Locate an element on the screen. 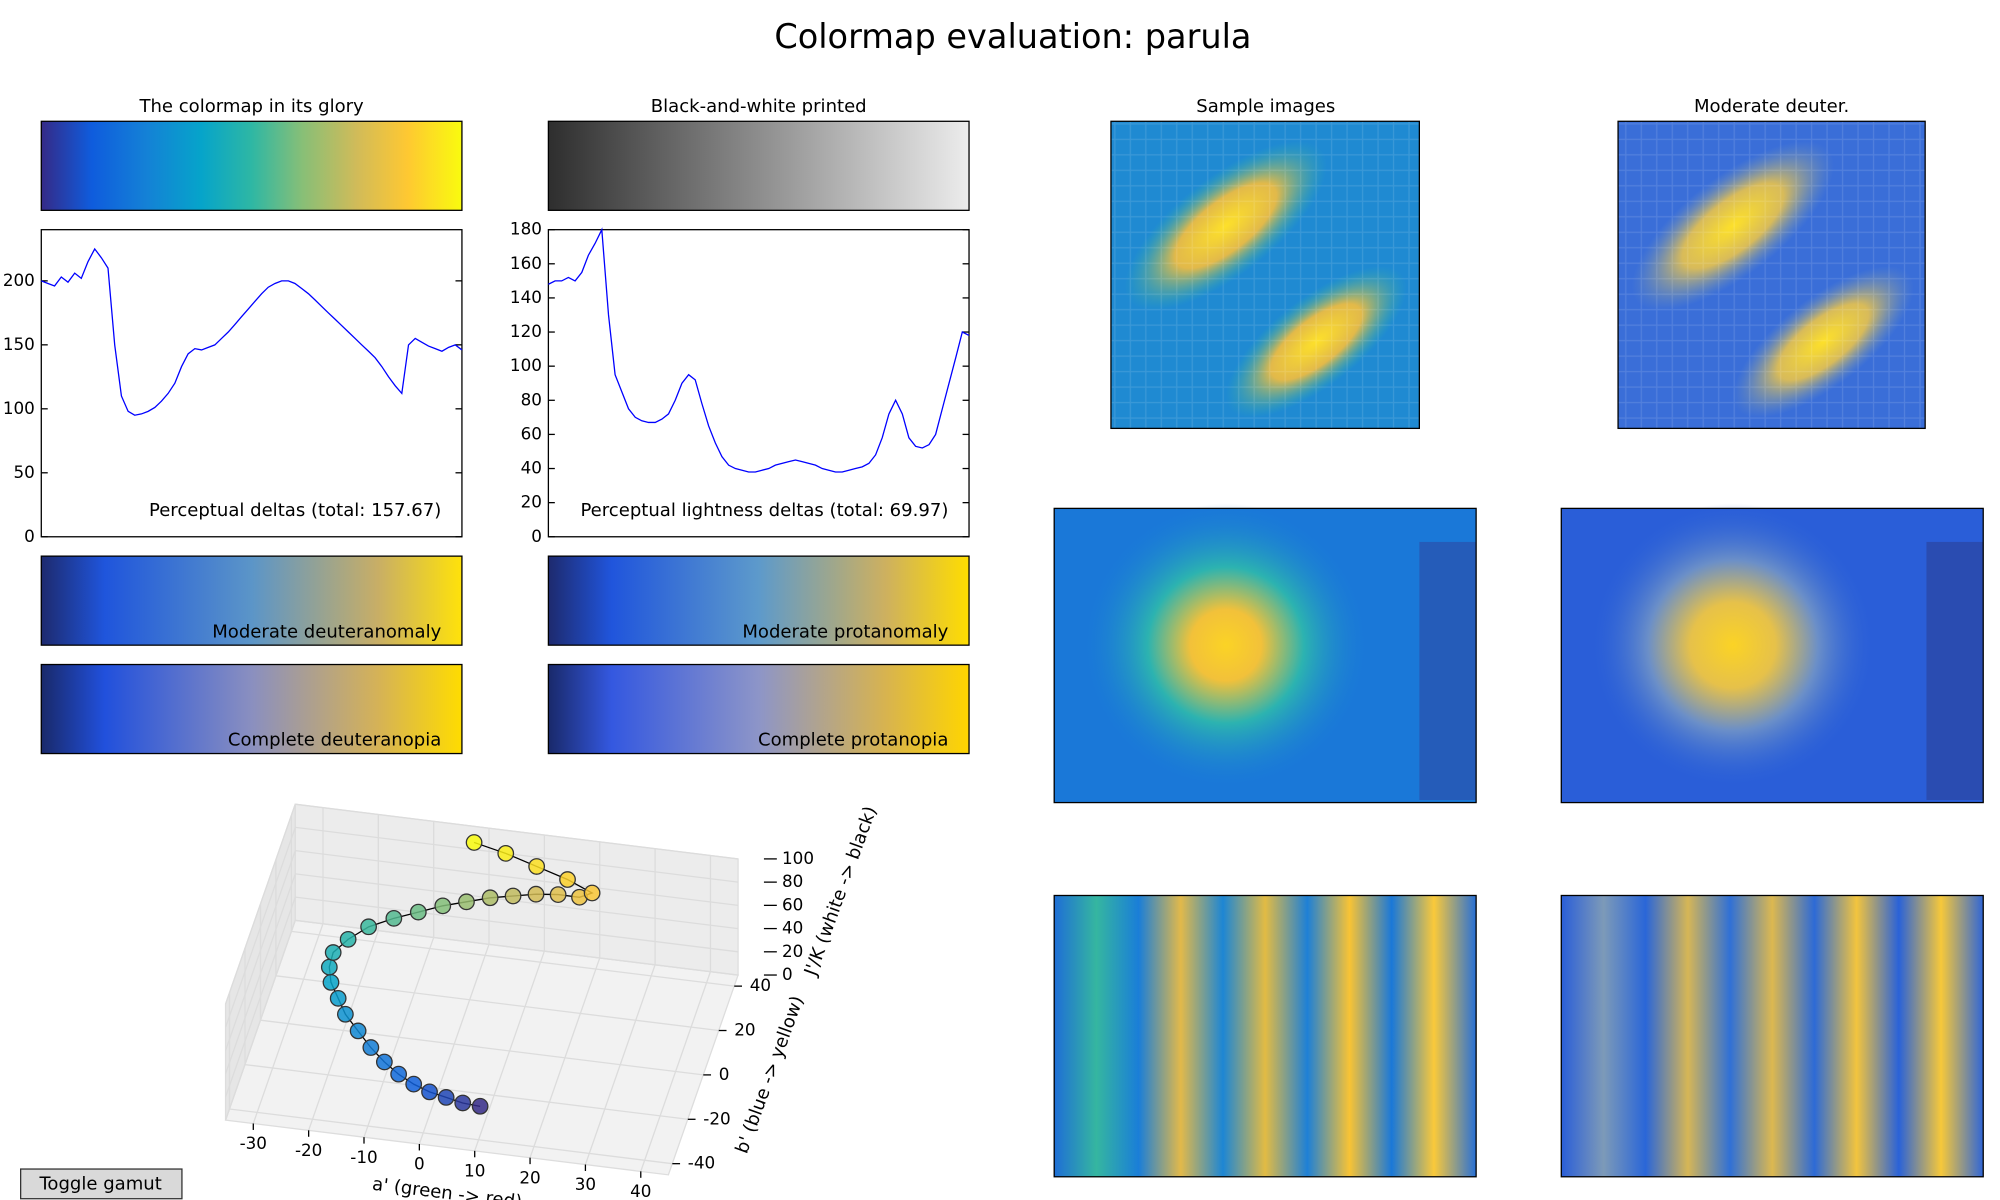 This screenshot has height=1200, width=2000. z-tick-label: 100 is located at coordinates (798, 858).